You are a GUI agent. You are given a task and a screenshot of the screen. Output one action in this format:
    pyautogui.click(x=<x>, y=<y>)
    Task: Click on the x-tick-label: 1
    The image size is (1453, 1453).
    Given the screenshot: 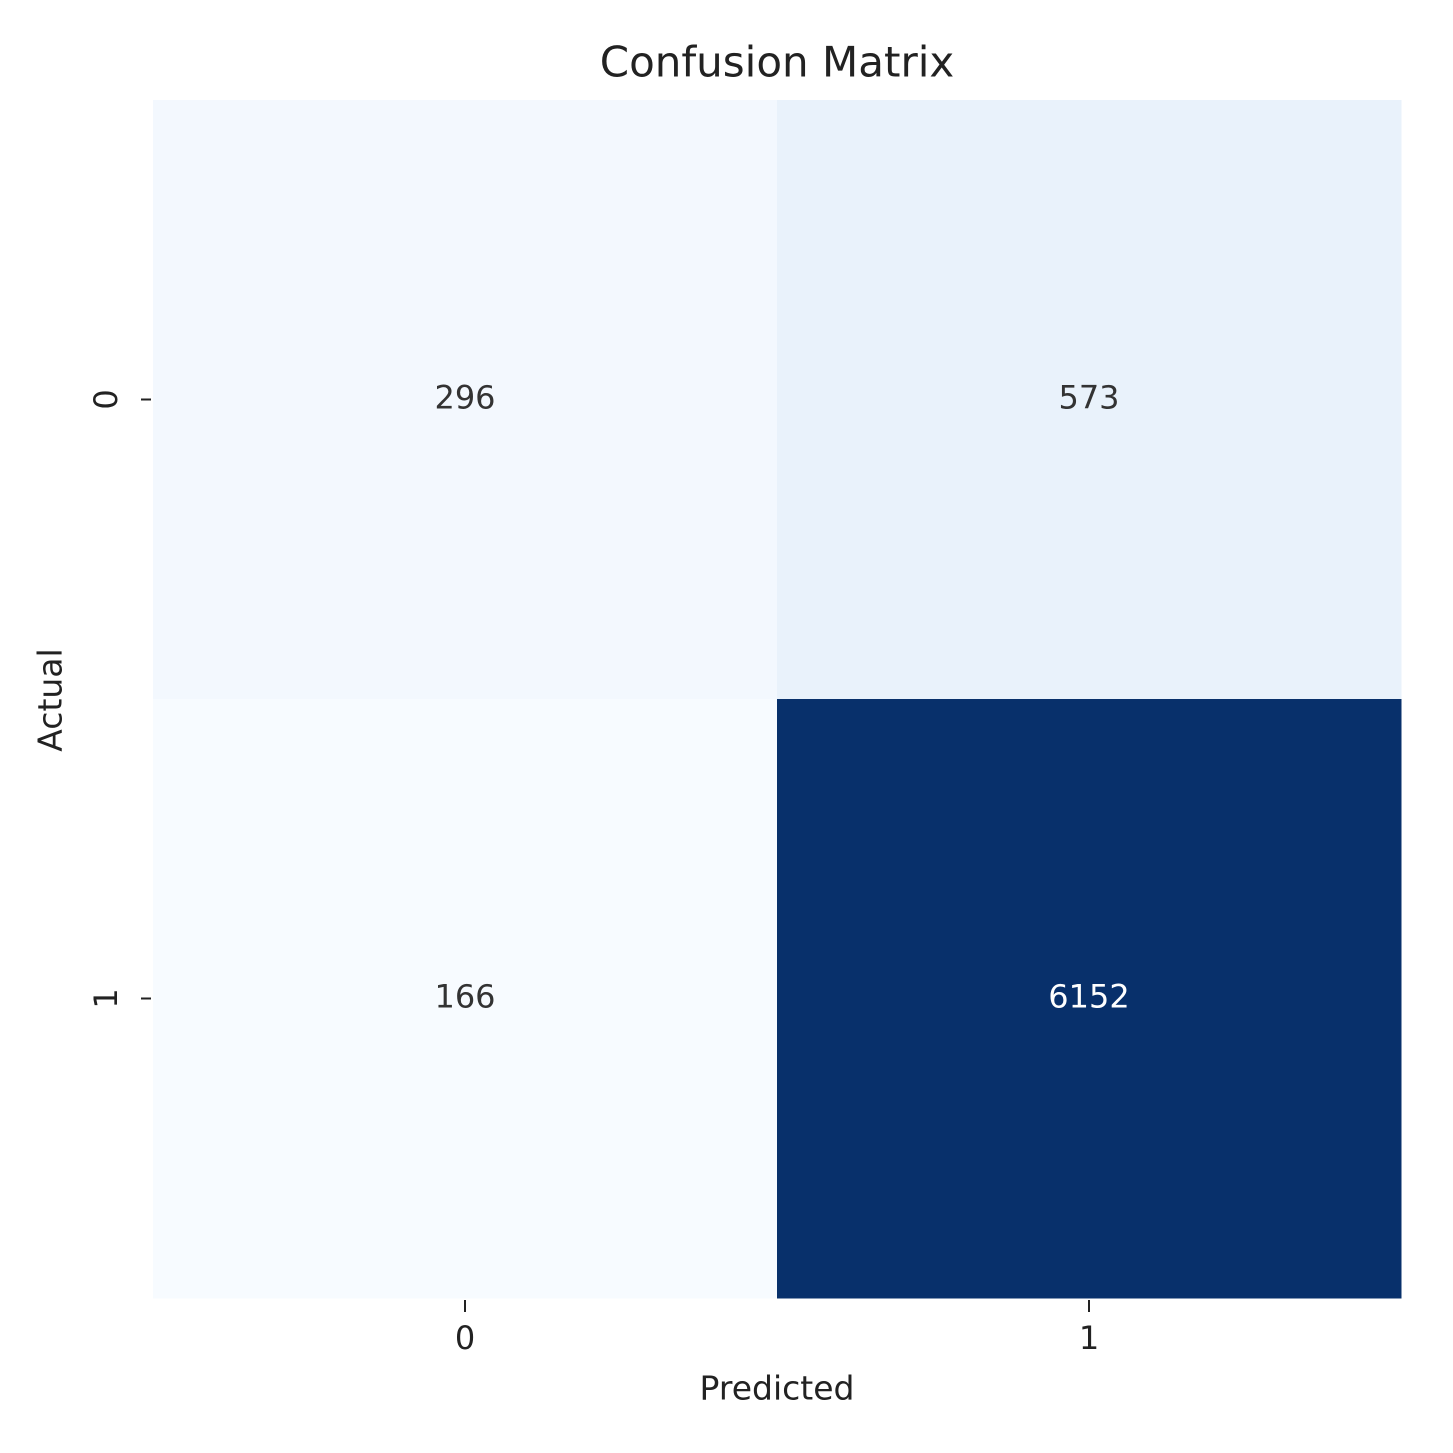 What is the action you would take?
    pyautogui.click(x=1089, y=1338)
    